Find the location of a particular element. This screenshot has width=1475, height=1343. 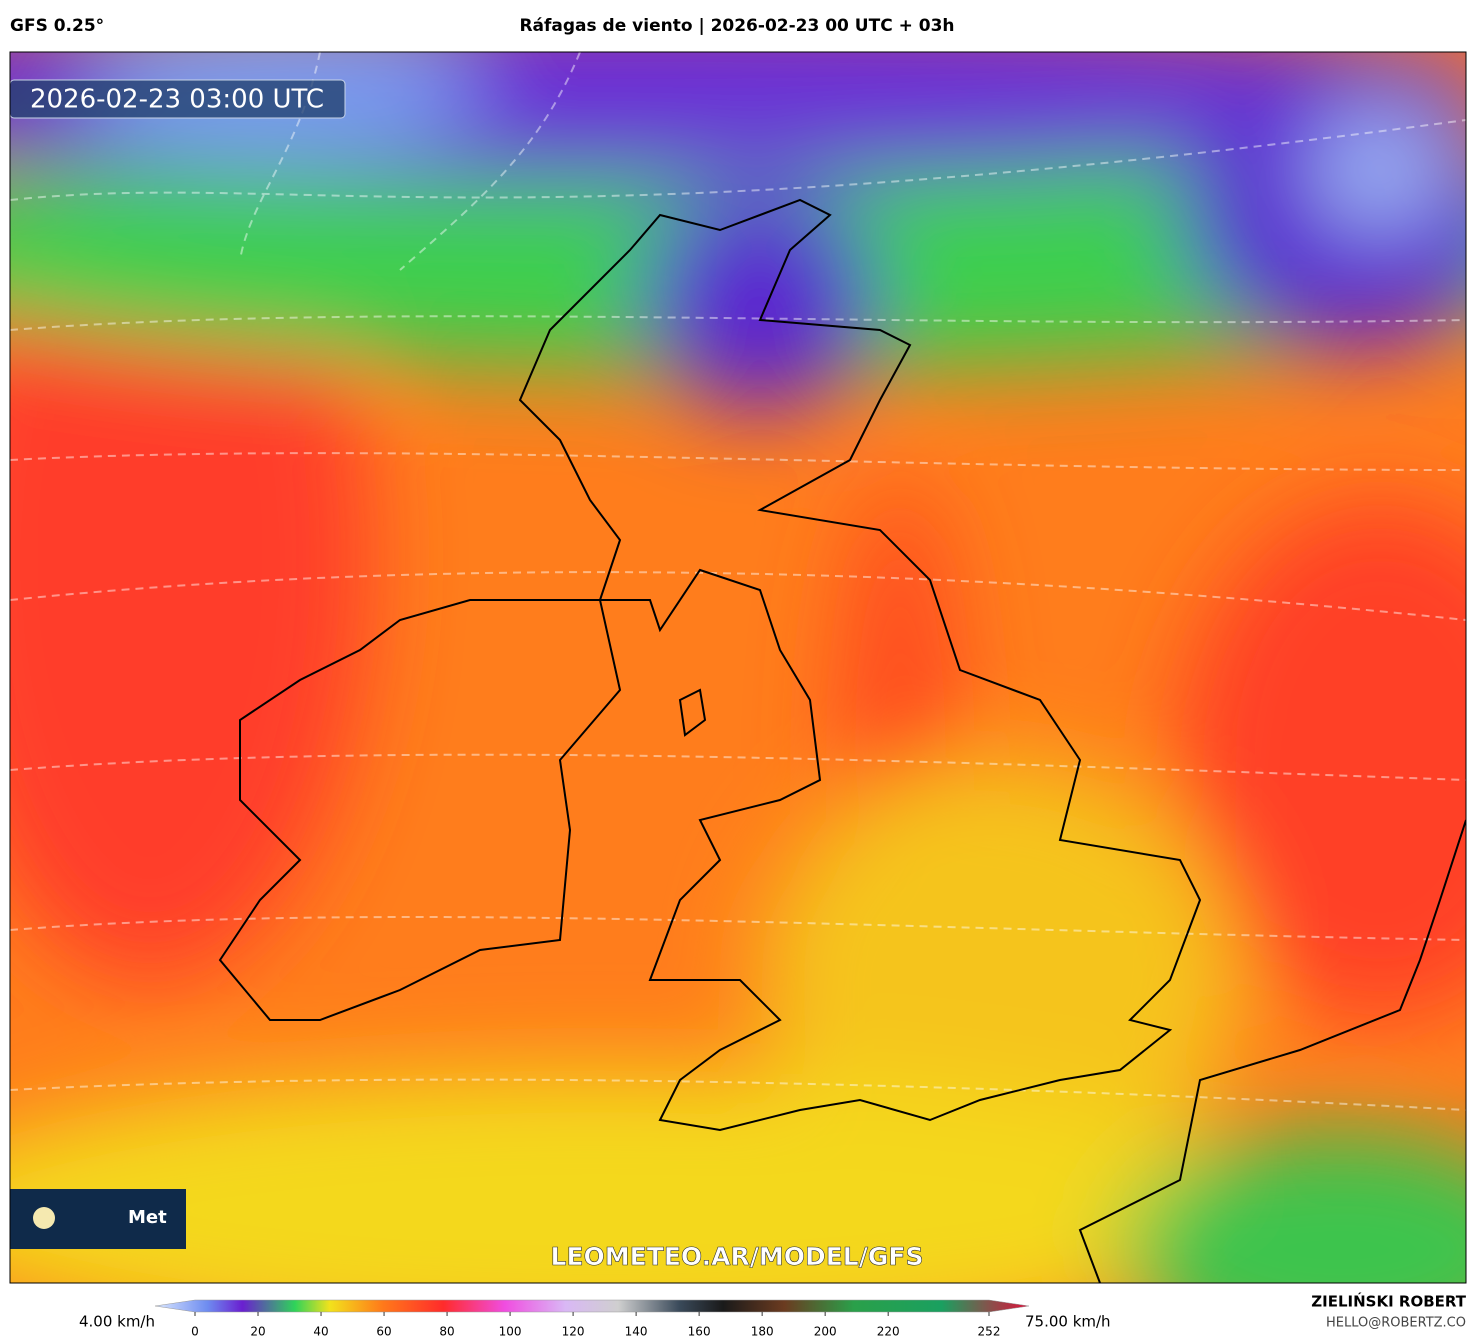

timestamp-box is located at coordinates (178, 99).